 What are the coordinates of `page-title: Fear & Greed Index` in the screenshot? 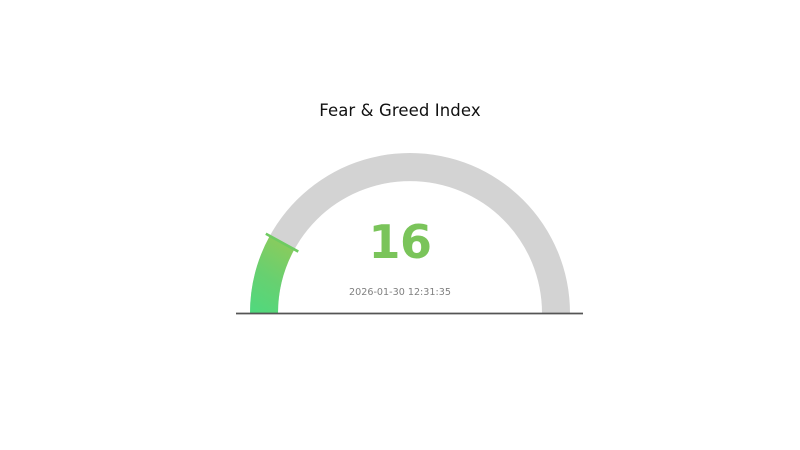 It's located at (400, 110).